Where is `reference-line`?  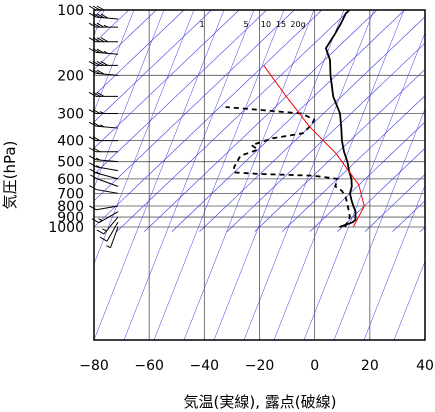 reference-line is located at coordinates (314, 146).